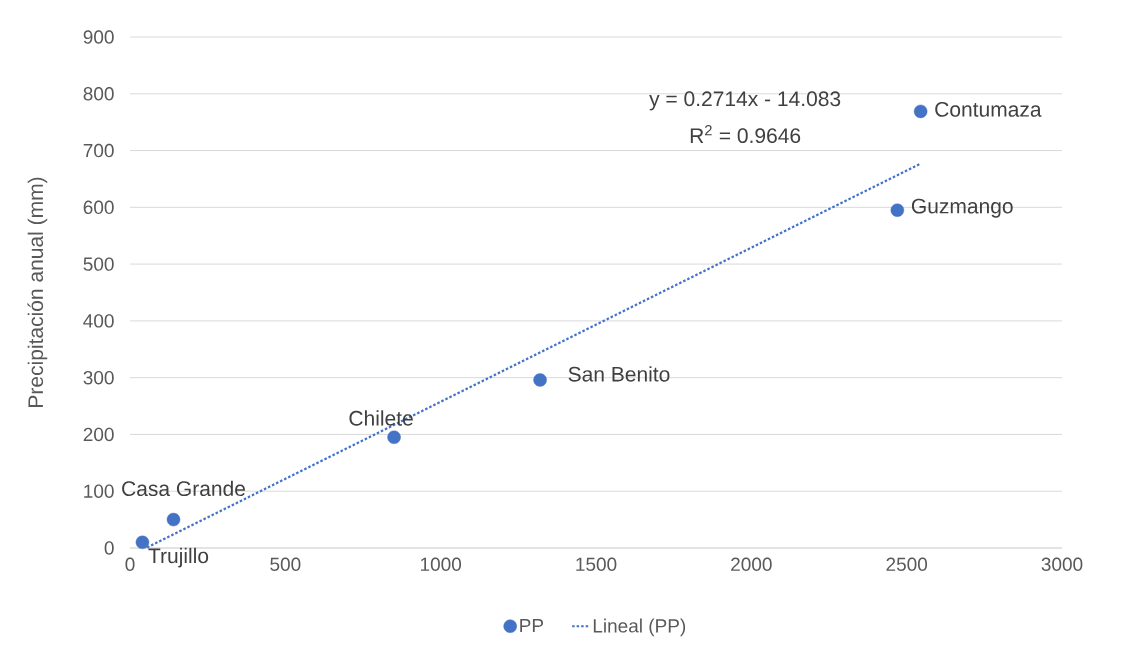 The image size is (1129, 668). What do you see at coordinates (98, 207) in the screenshot?
I see `y-tick-label: 600` at bounding box center [98, 207].